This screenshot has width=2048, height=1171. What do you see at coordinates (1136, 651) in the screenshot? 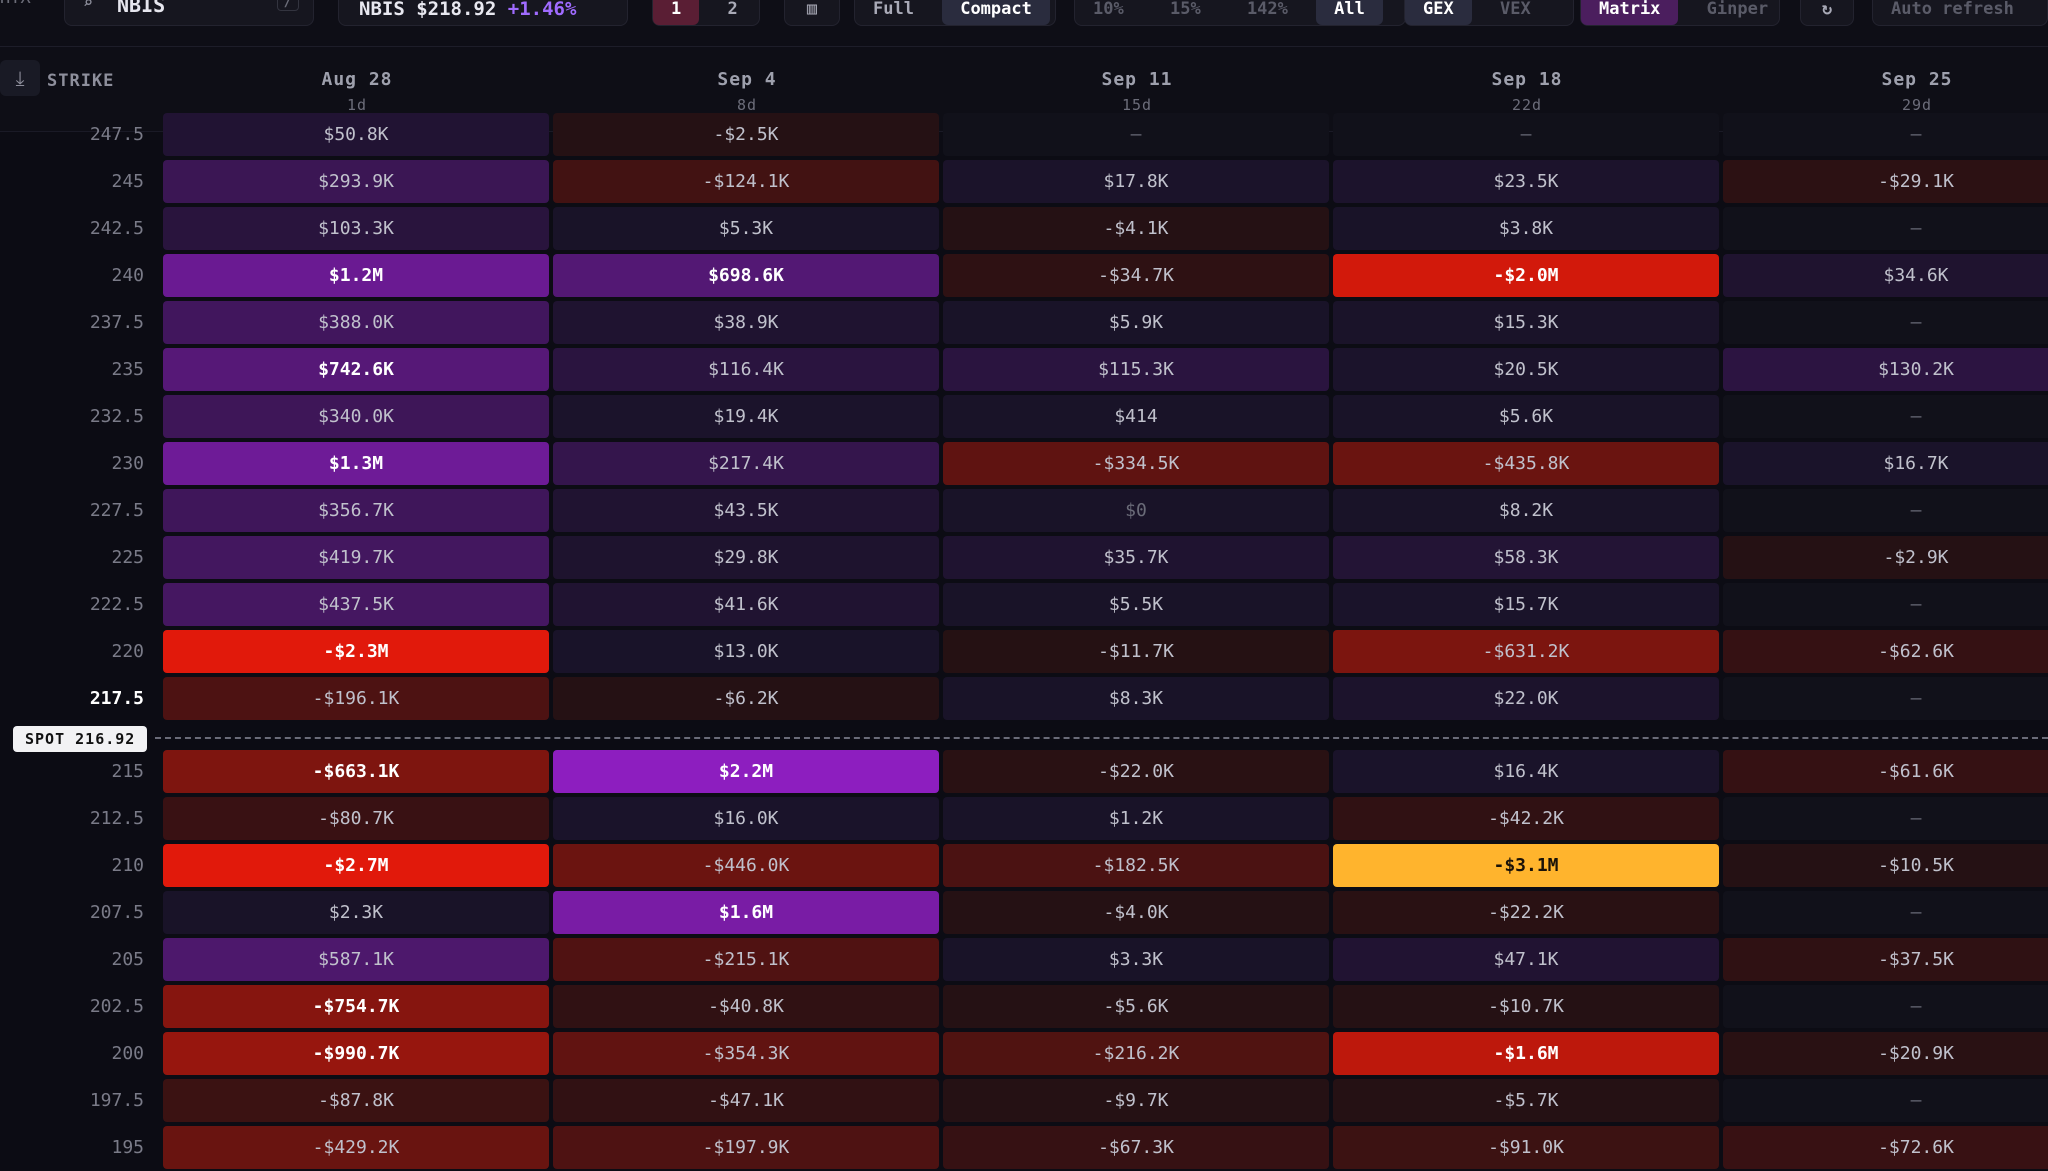
I see `gex-cell: -$11.7K` at bounding box center [1136, 651].